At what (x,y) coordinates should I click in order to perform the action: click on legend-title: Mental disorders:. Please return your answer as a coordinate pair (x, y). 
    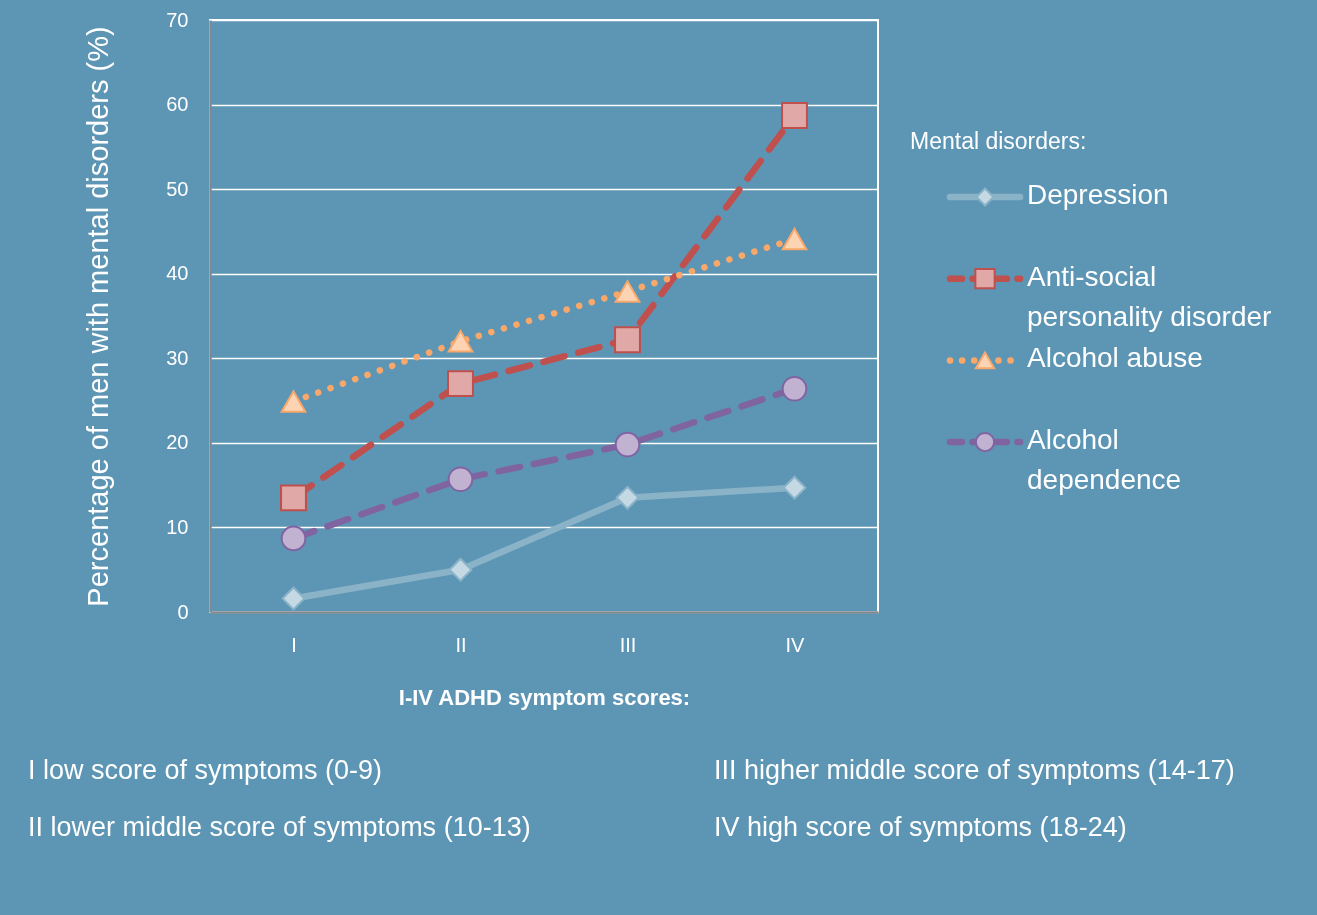
    Looking at the image, I should click on (998, 141).